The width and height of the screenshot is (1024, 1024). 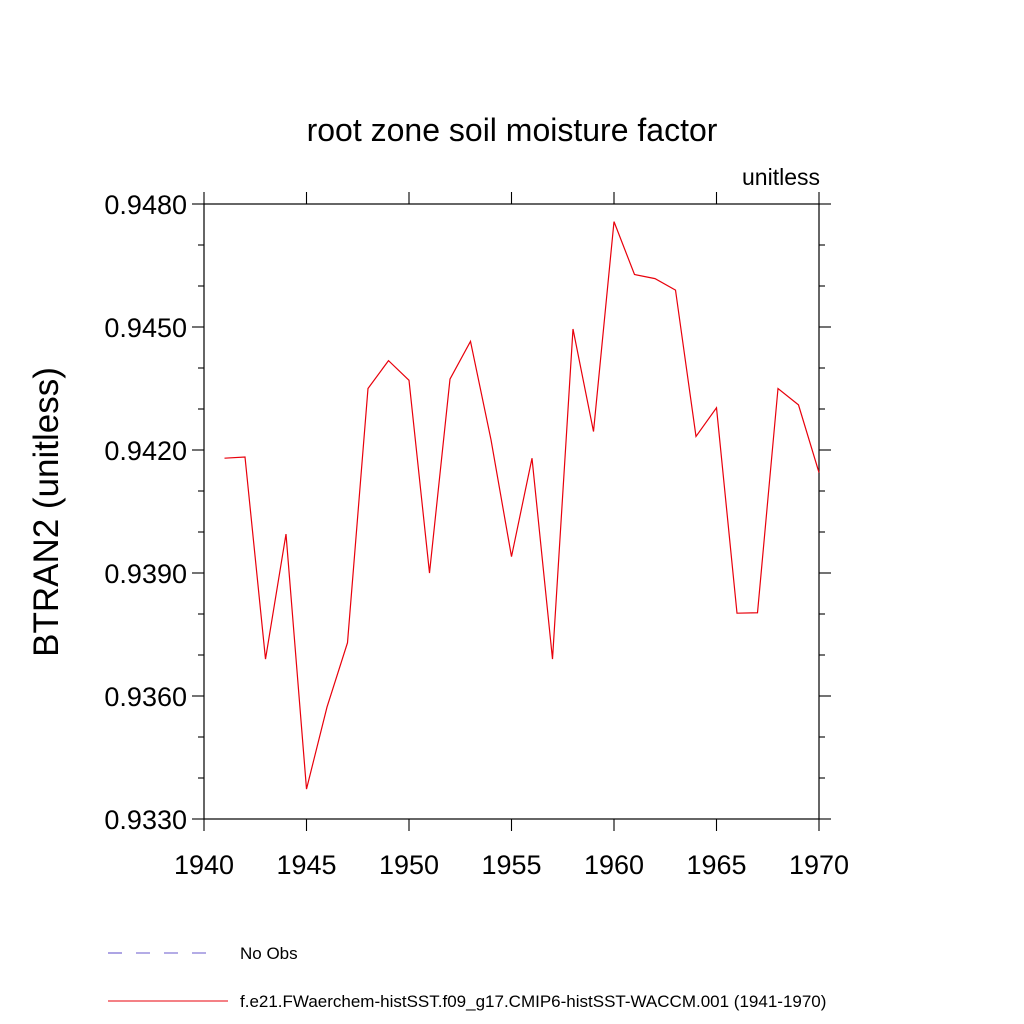 I want to click on x-tick-label: 1955, so click(x=511, y=865).